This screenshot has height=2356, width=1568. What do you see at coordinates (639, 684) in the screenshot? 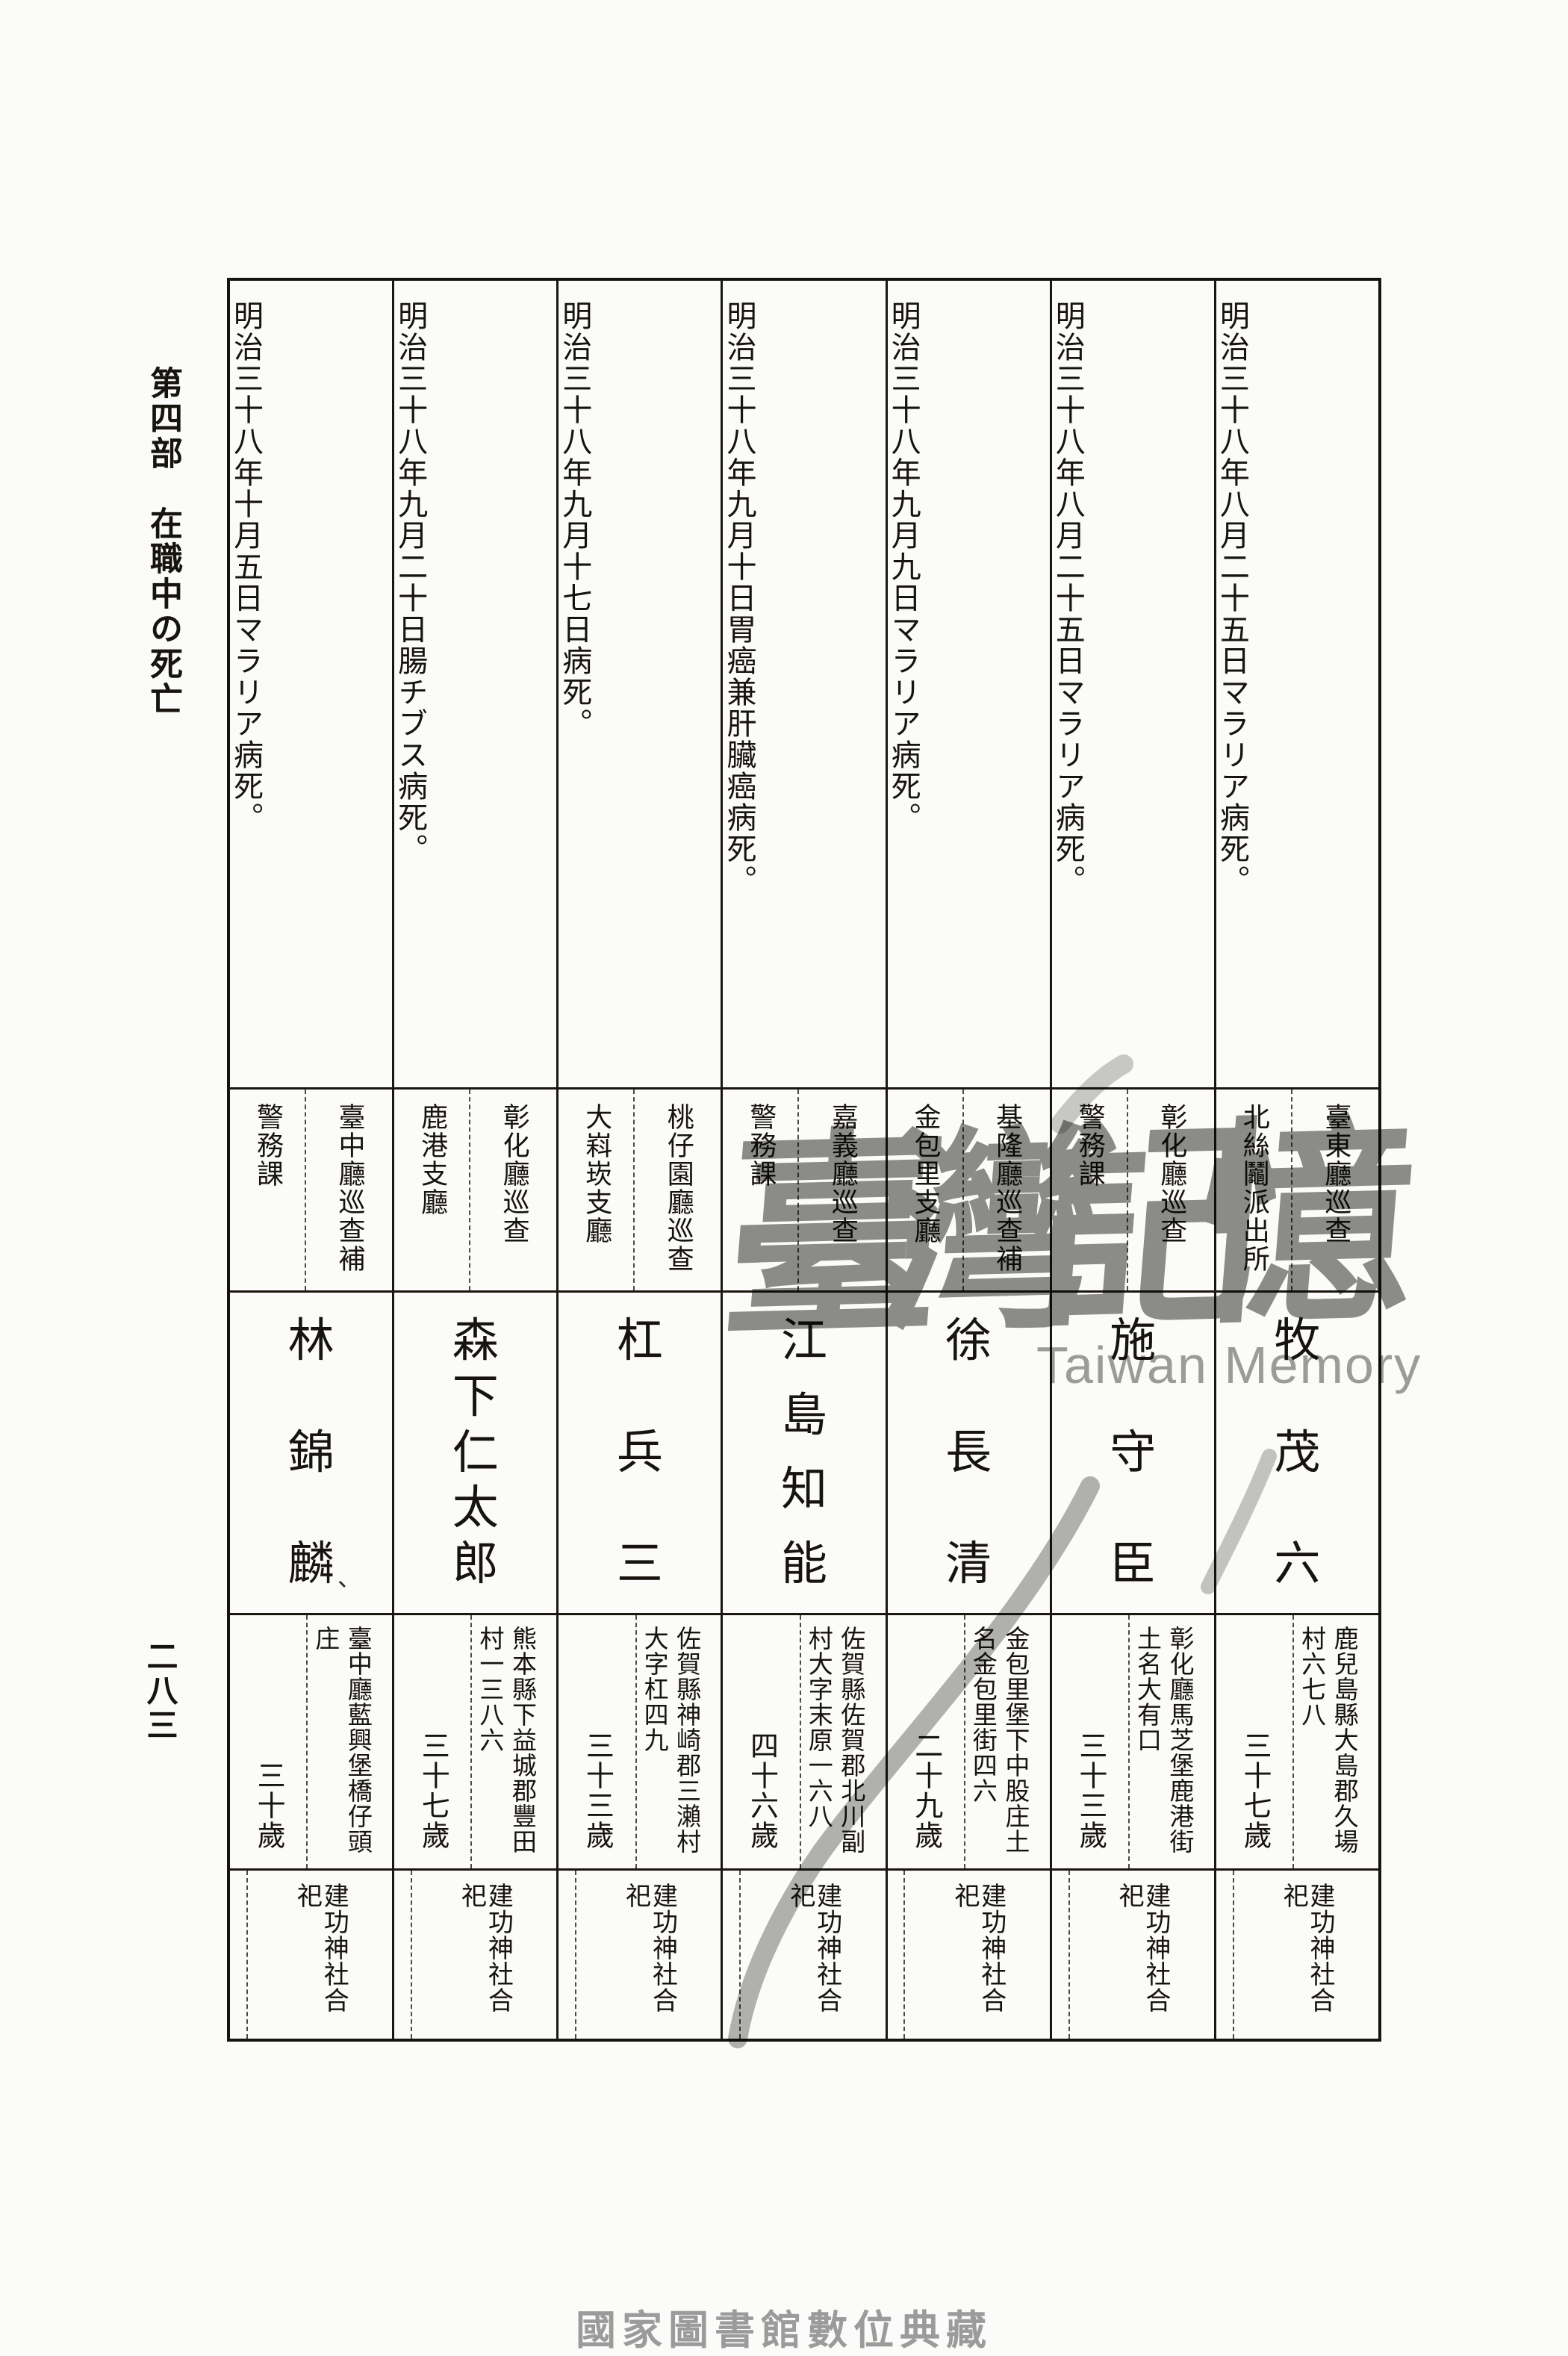
I see `death-date-cell: 明治三十八年九月十七日病死。` at bounding box center [639, 684].